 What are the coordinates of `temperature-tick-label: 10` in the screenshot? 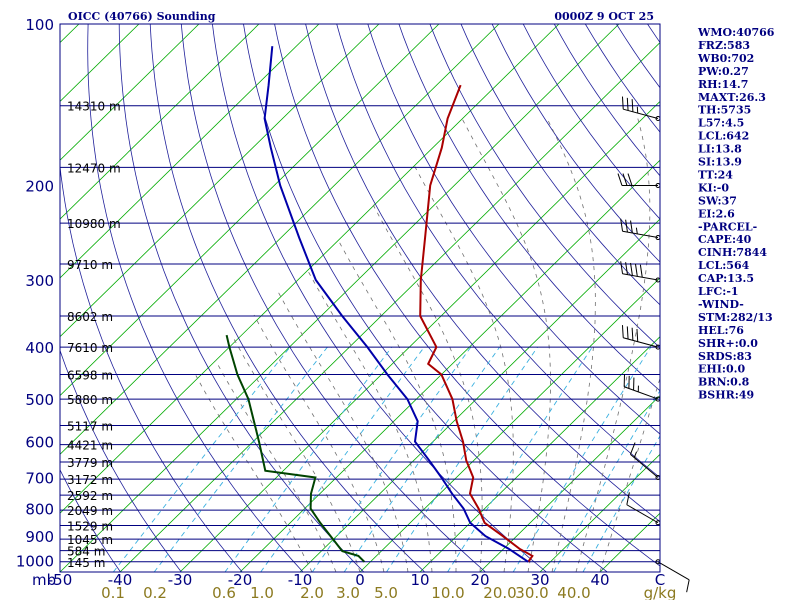 It's located at (419, 580).